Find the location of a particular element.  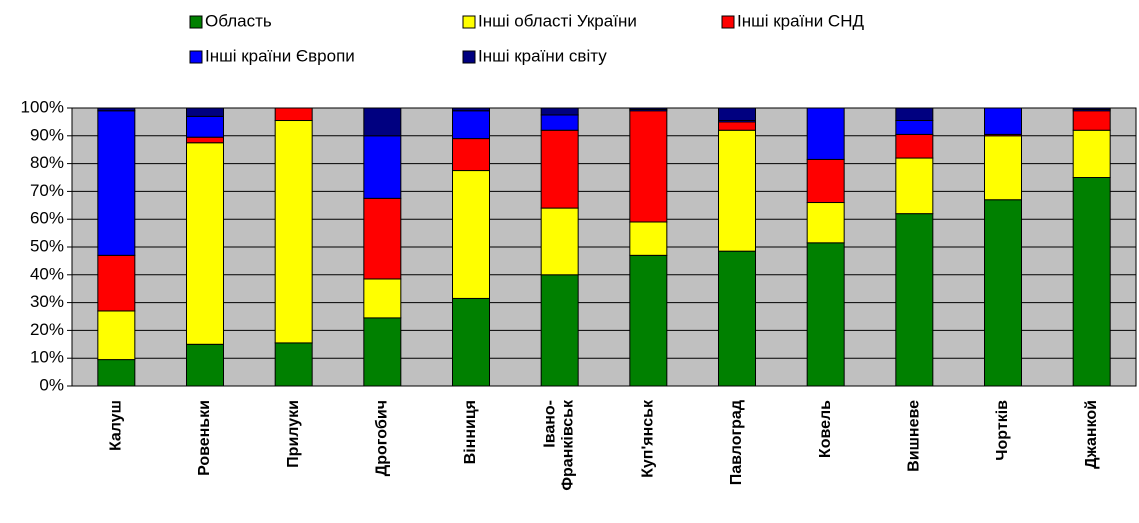

legend-label: Інші країни світу is located at coordinates (542, 55).